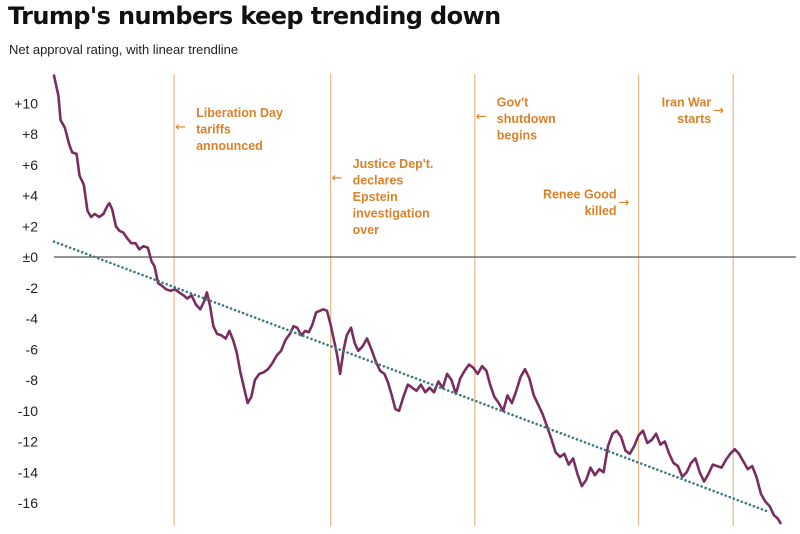  I want to click on y-tick-label: +2, so click(30, 226).